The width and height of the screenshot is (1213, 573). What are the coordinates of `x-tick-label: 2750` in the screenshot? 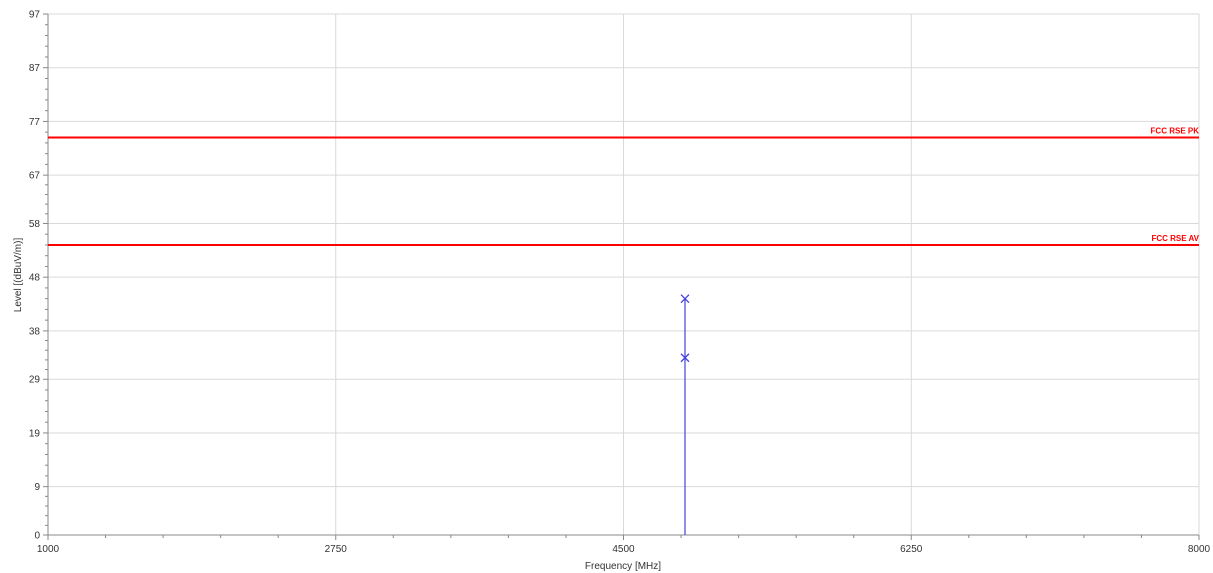 It's located at (336, 549).